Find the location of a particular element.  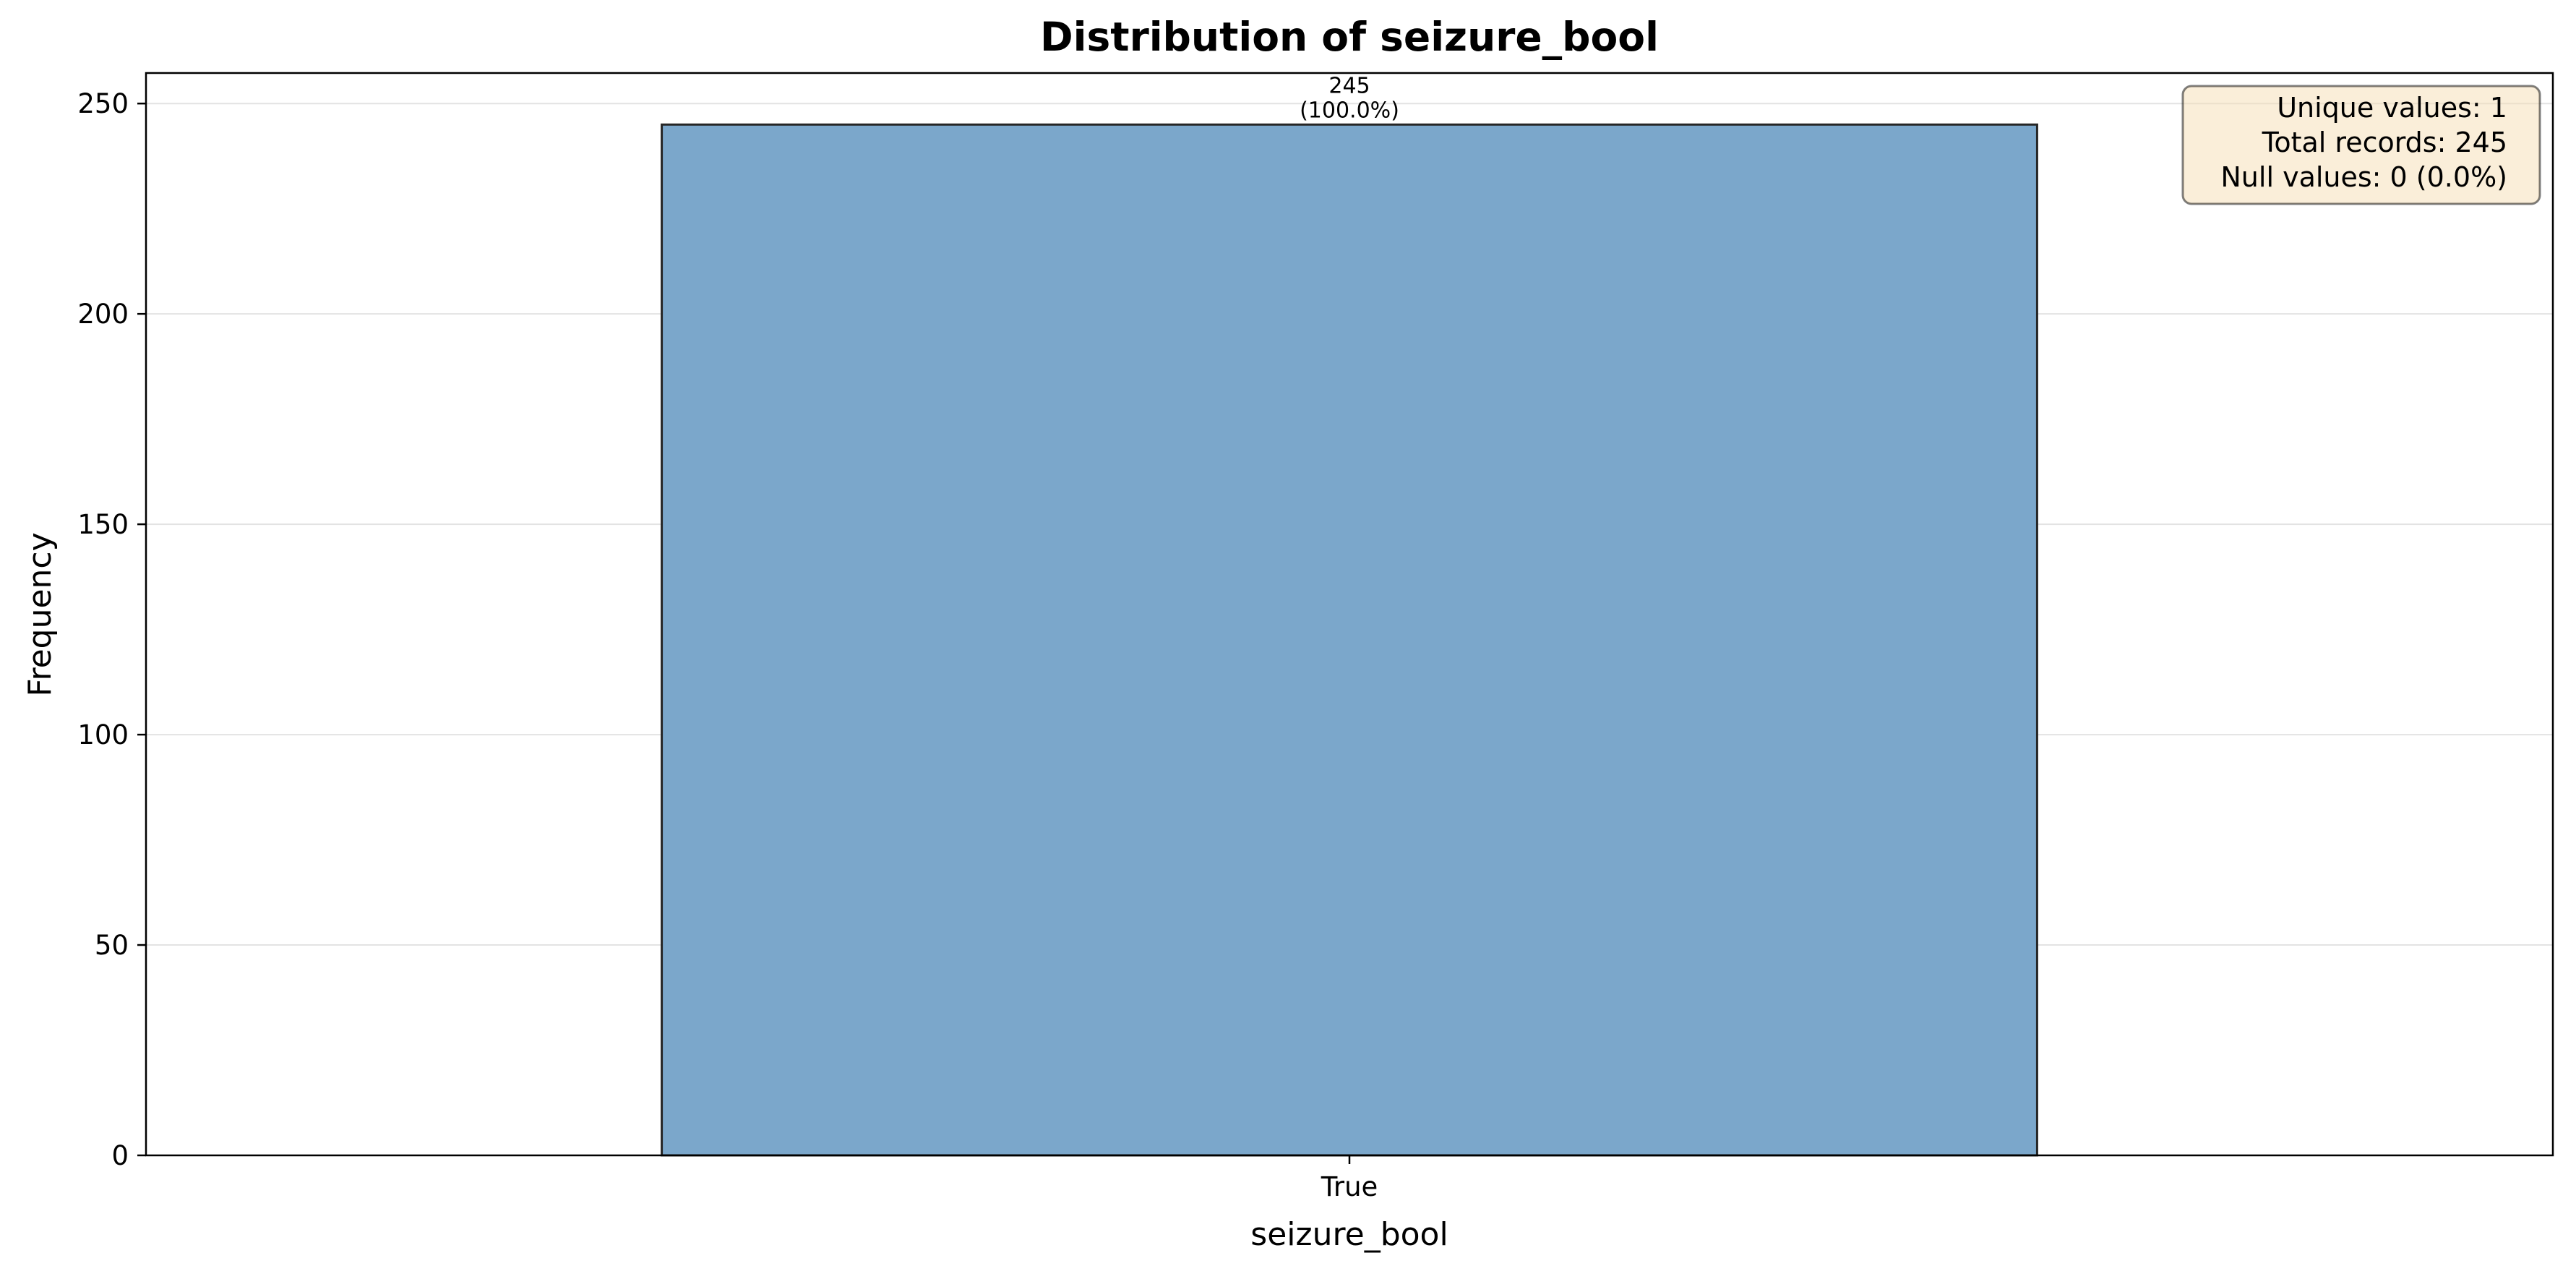

y-tick-label: 150 is located at coordinates (103, 524).